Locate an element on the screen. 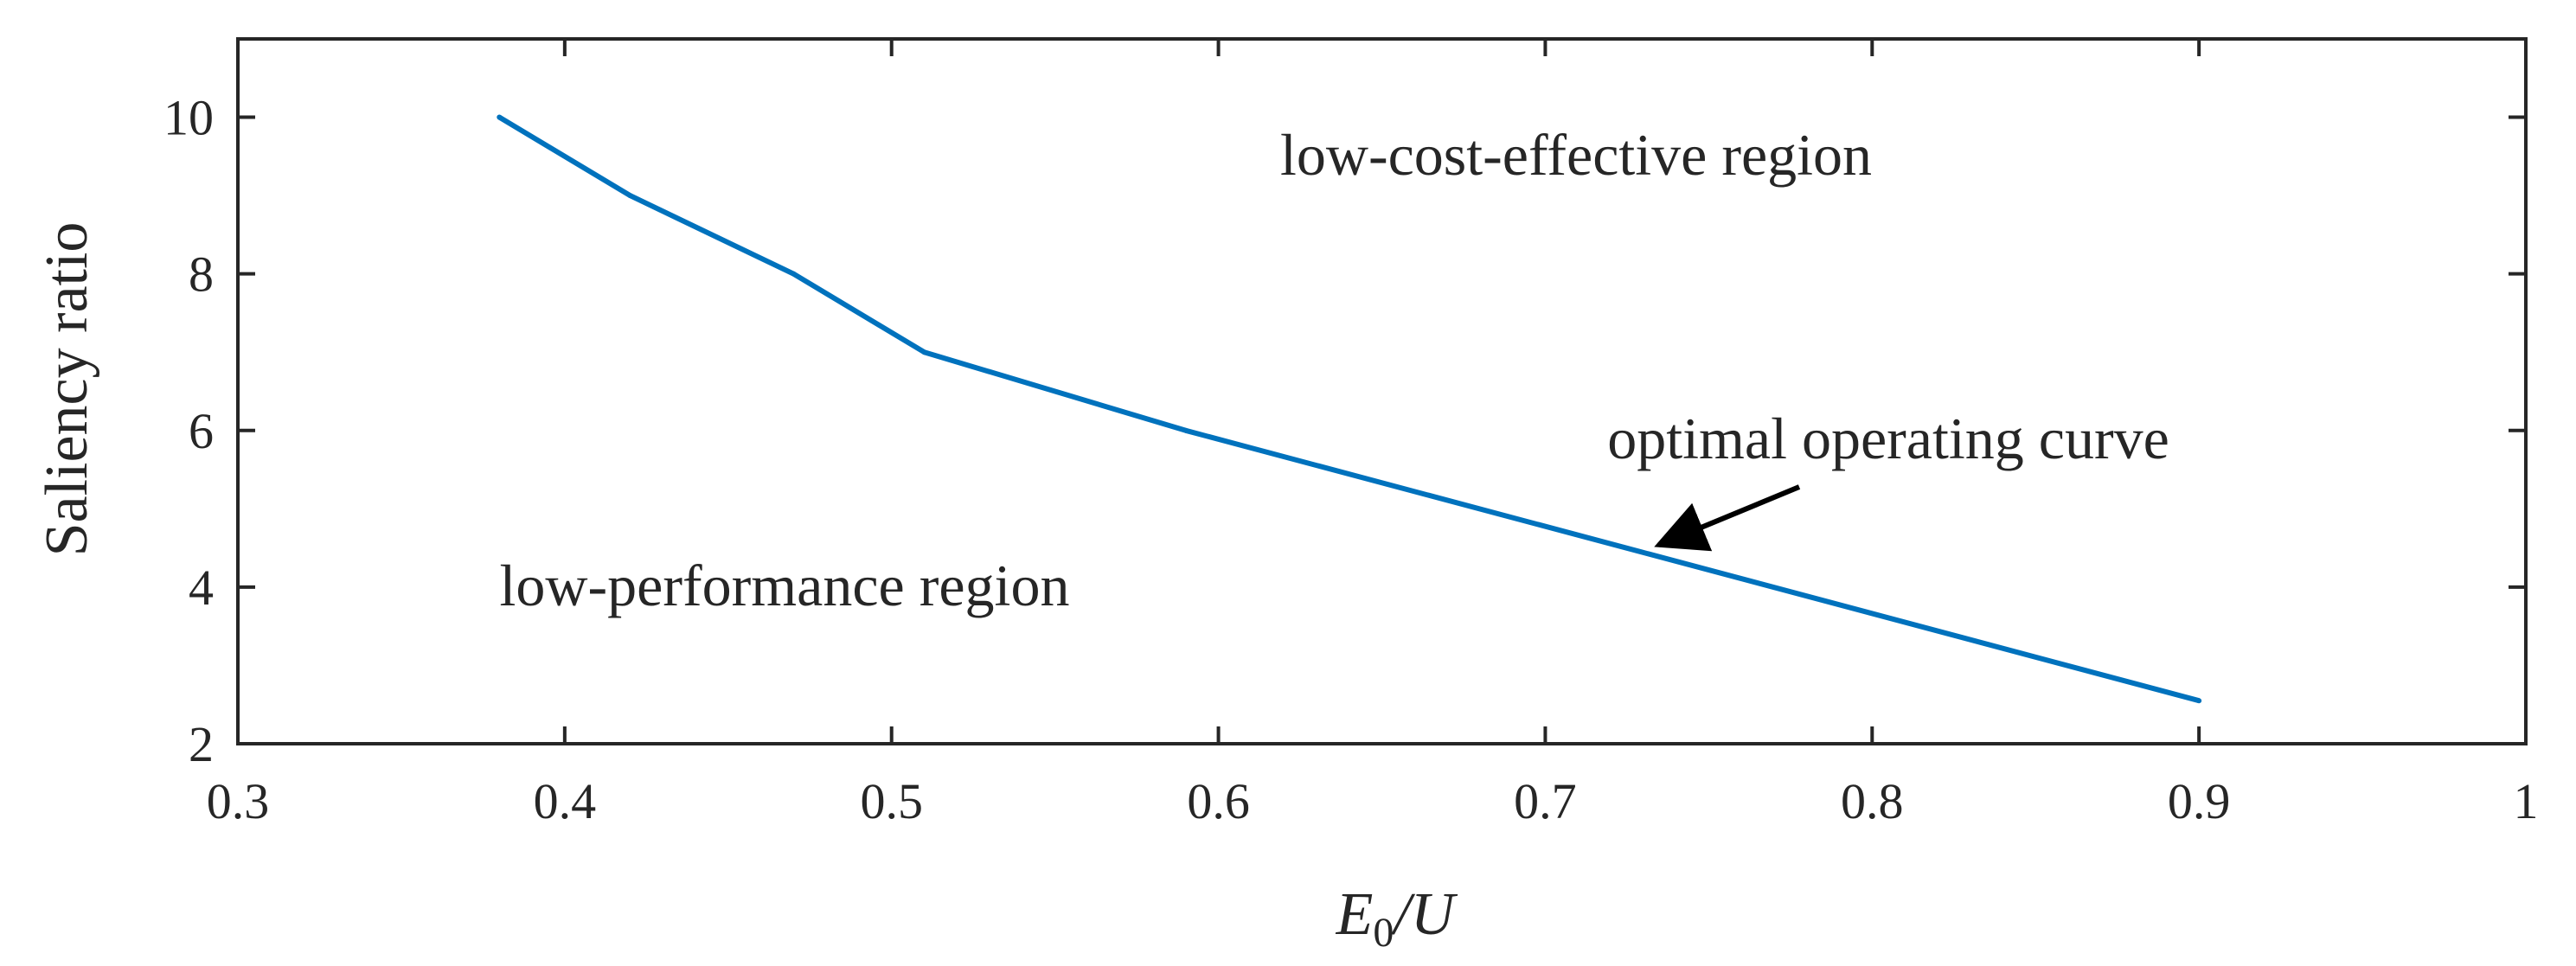 Image resolution: width=2576 pixels, height=966 pixels. x-axis-label: E0/U is located at coordinates (1397, 918).